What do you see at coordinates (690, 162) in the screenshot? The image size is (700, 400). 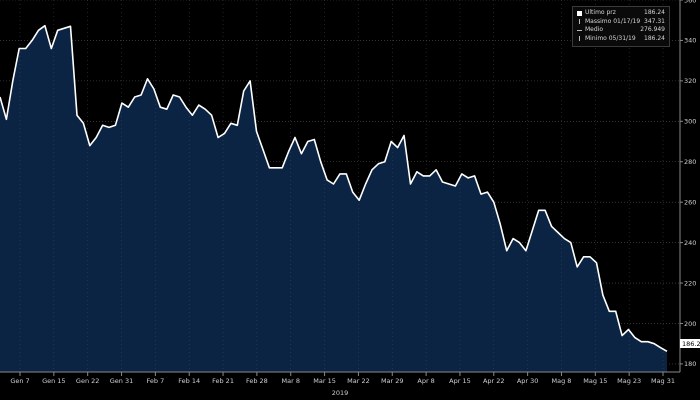 I see `y-tick-label: 280` at bounding box center [690, 162].